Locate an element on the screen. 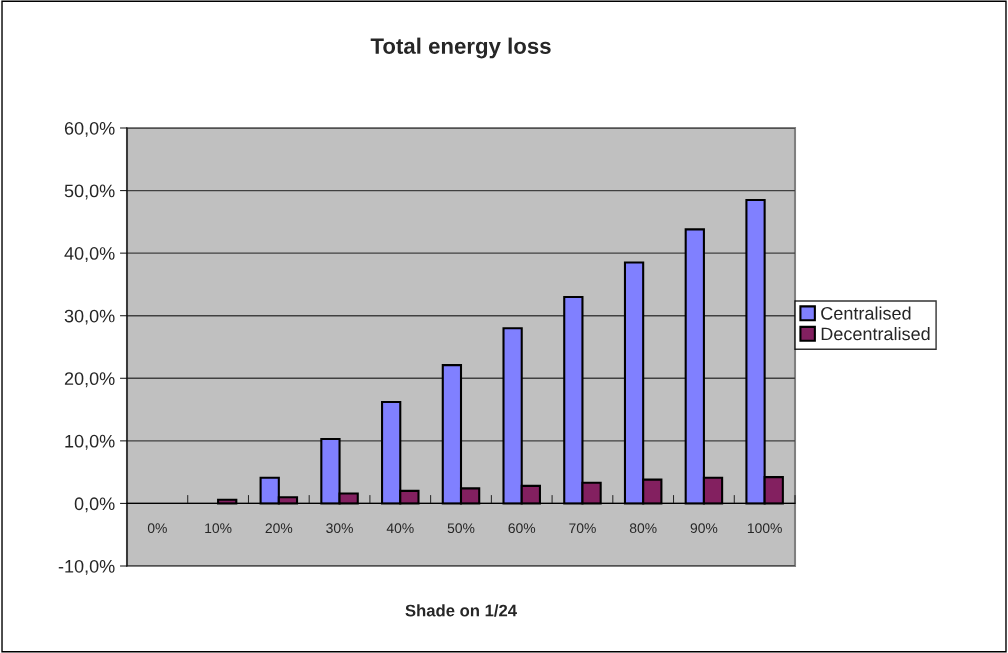 This screenshot has height=653, width=1008. y-tick-label: 30,0% is located at coordinates (89, 317).